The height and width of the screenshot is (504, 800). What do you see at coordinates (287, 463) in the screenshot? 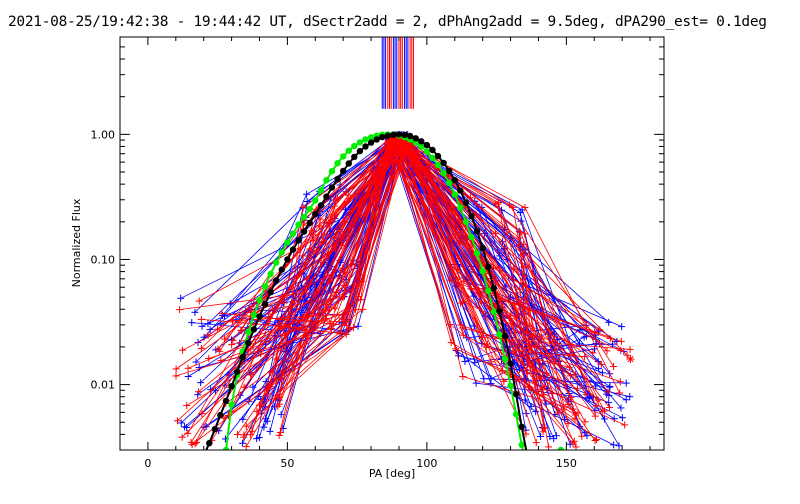
I see `x-tick-label: 50` at bounding box center [287, 463].